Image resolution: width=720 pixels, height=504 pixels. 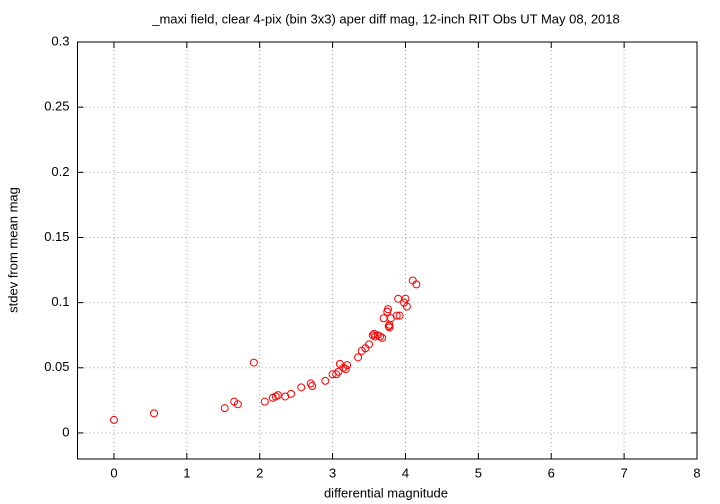 What do you see at coordinates (113, 472) in the screenshot?
I see `x-tick-label: 0` at bounding box center [113, 472].